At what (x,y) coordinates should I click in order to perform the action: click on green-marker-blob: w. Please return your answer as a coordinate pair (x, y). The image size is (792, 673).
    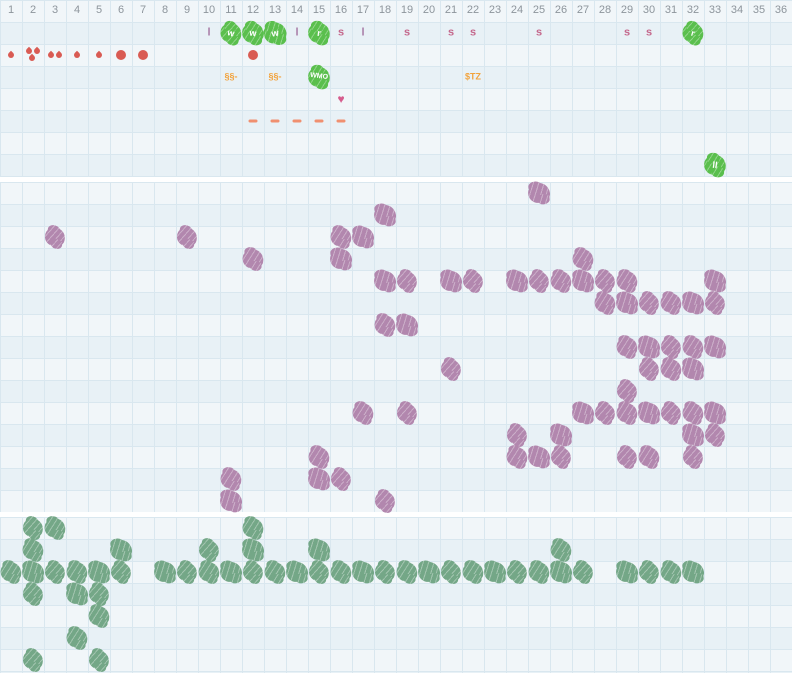
    Looking at the image, I should click on (275, 33).